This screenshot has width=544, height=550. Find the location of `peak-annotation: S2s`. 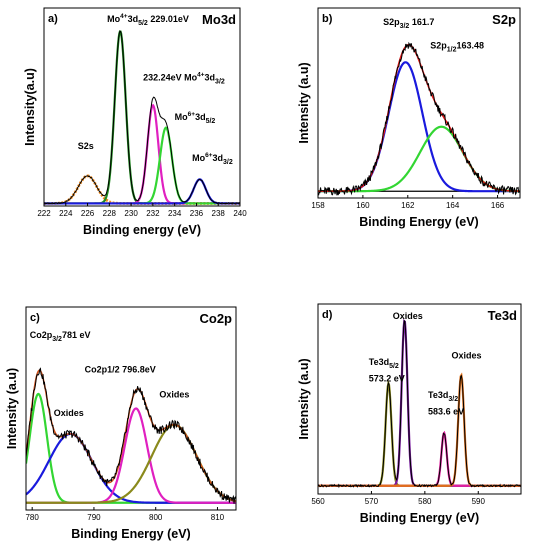

peak-annotation: S2s is located at coordinates (86, 146).